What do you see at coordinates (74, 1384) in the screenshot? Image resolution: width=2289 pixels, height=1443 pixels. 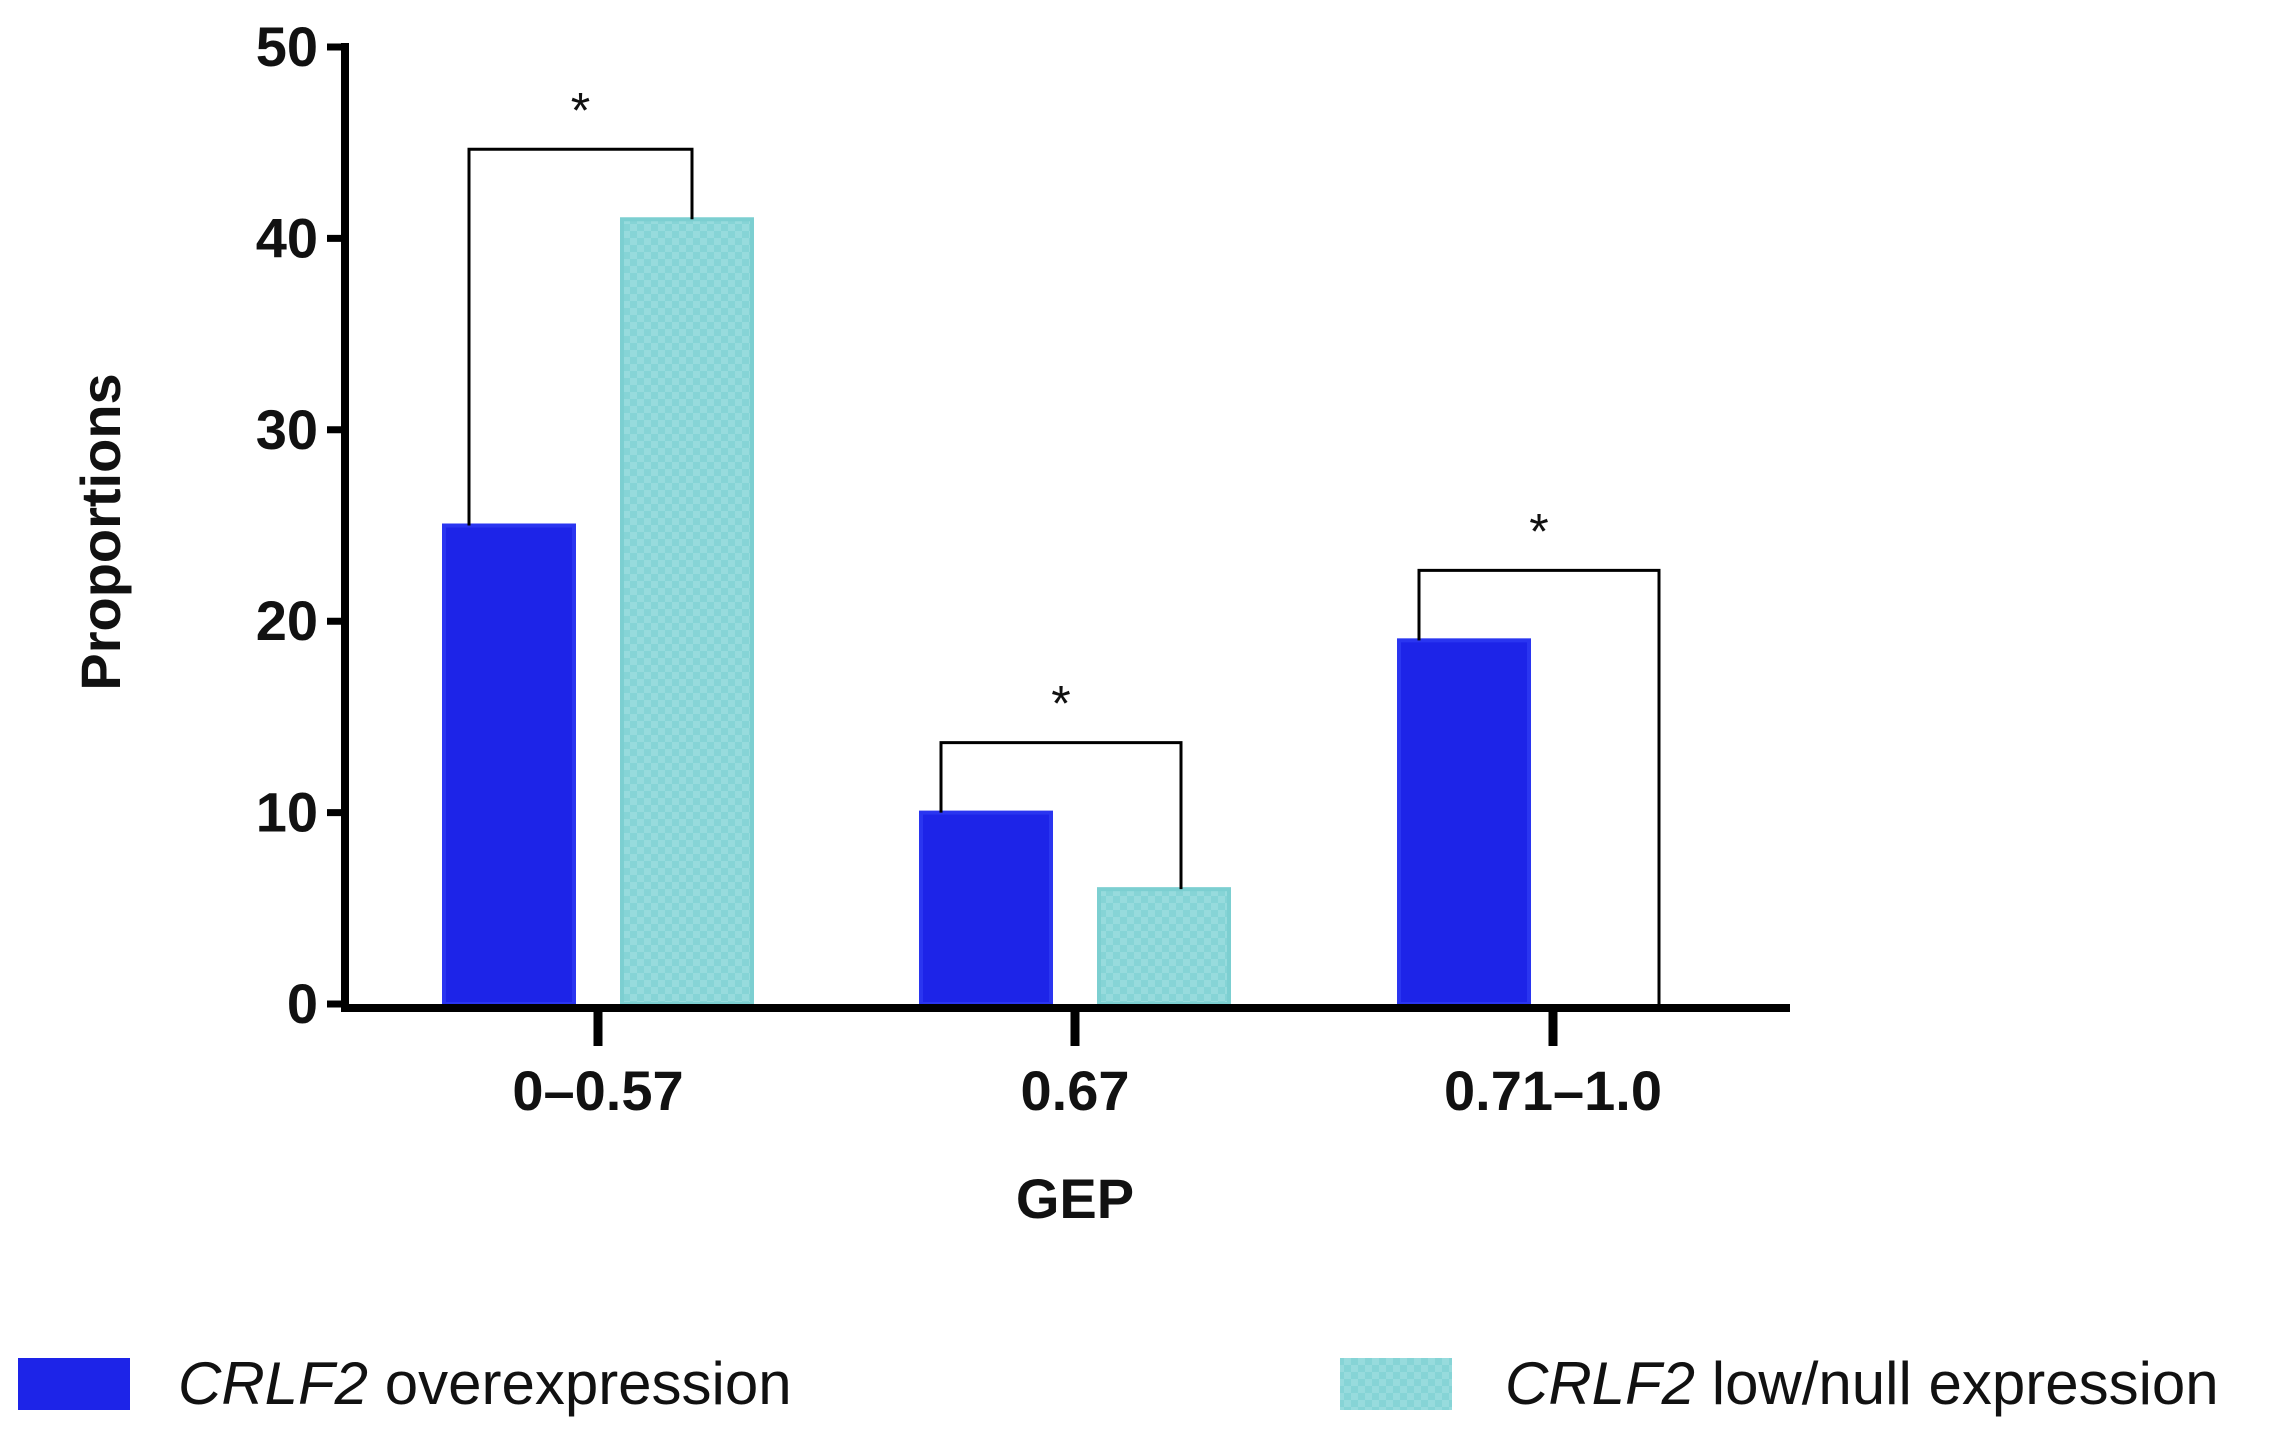 I see `legend-swatch-overexpression` at bounding box center [74, 1384].